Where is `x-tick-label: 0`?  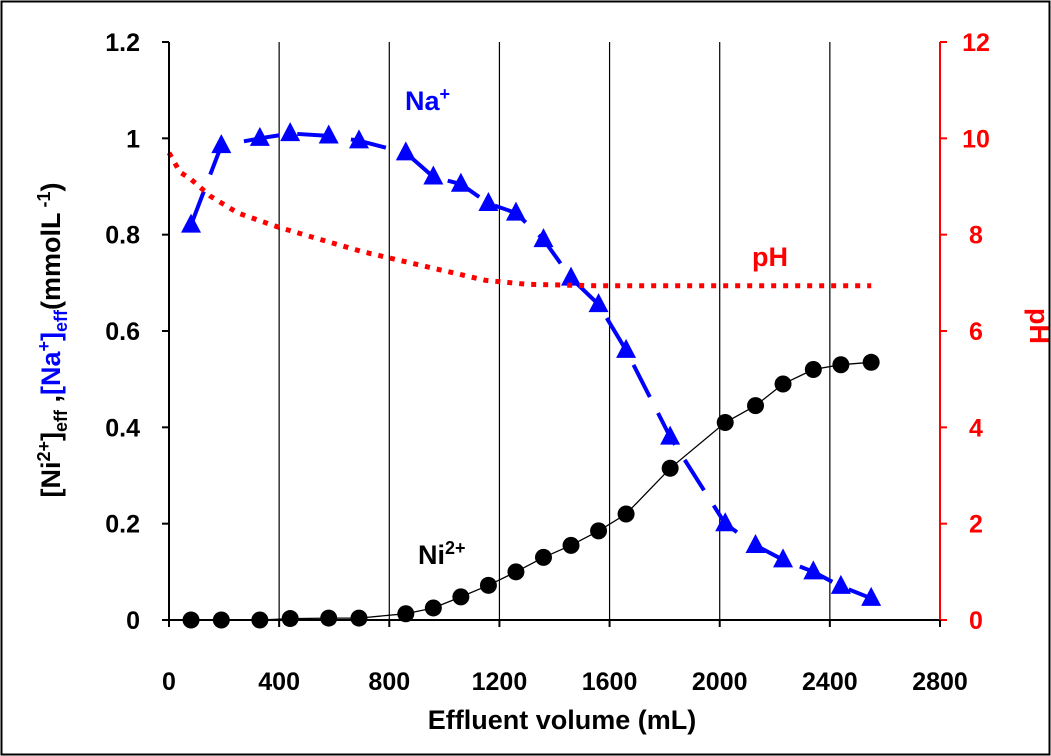
x-tick-label: 0 is located at coordinates (169, 682).